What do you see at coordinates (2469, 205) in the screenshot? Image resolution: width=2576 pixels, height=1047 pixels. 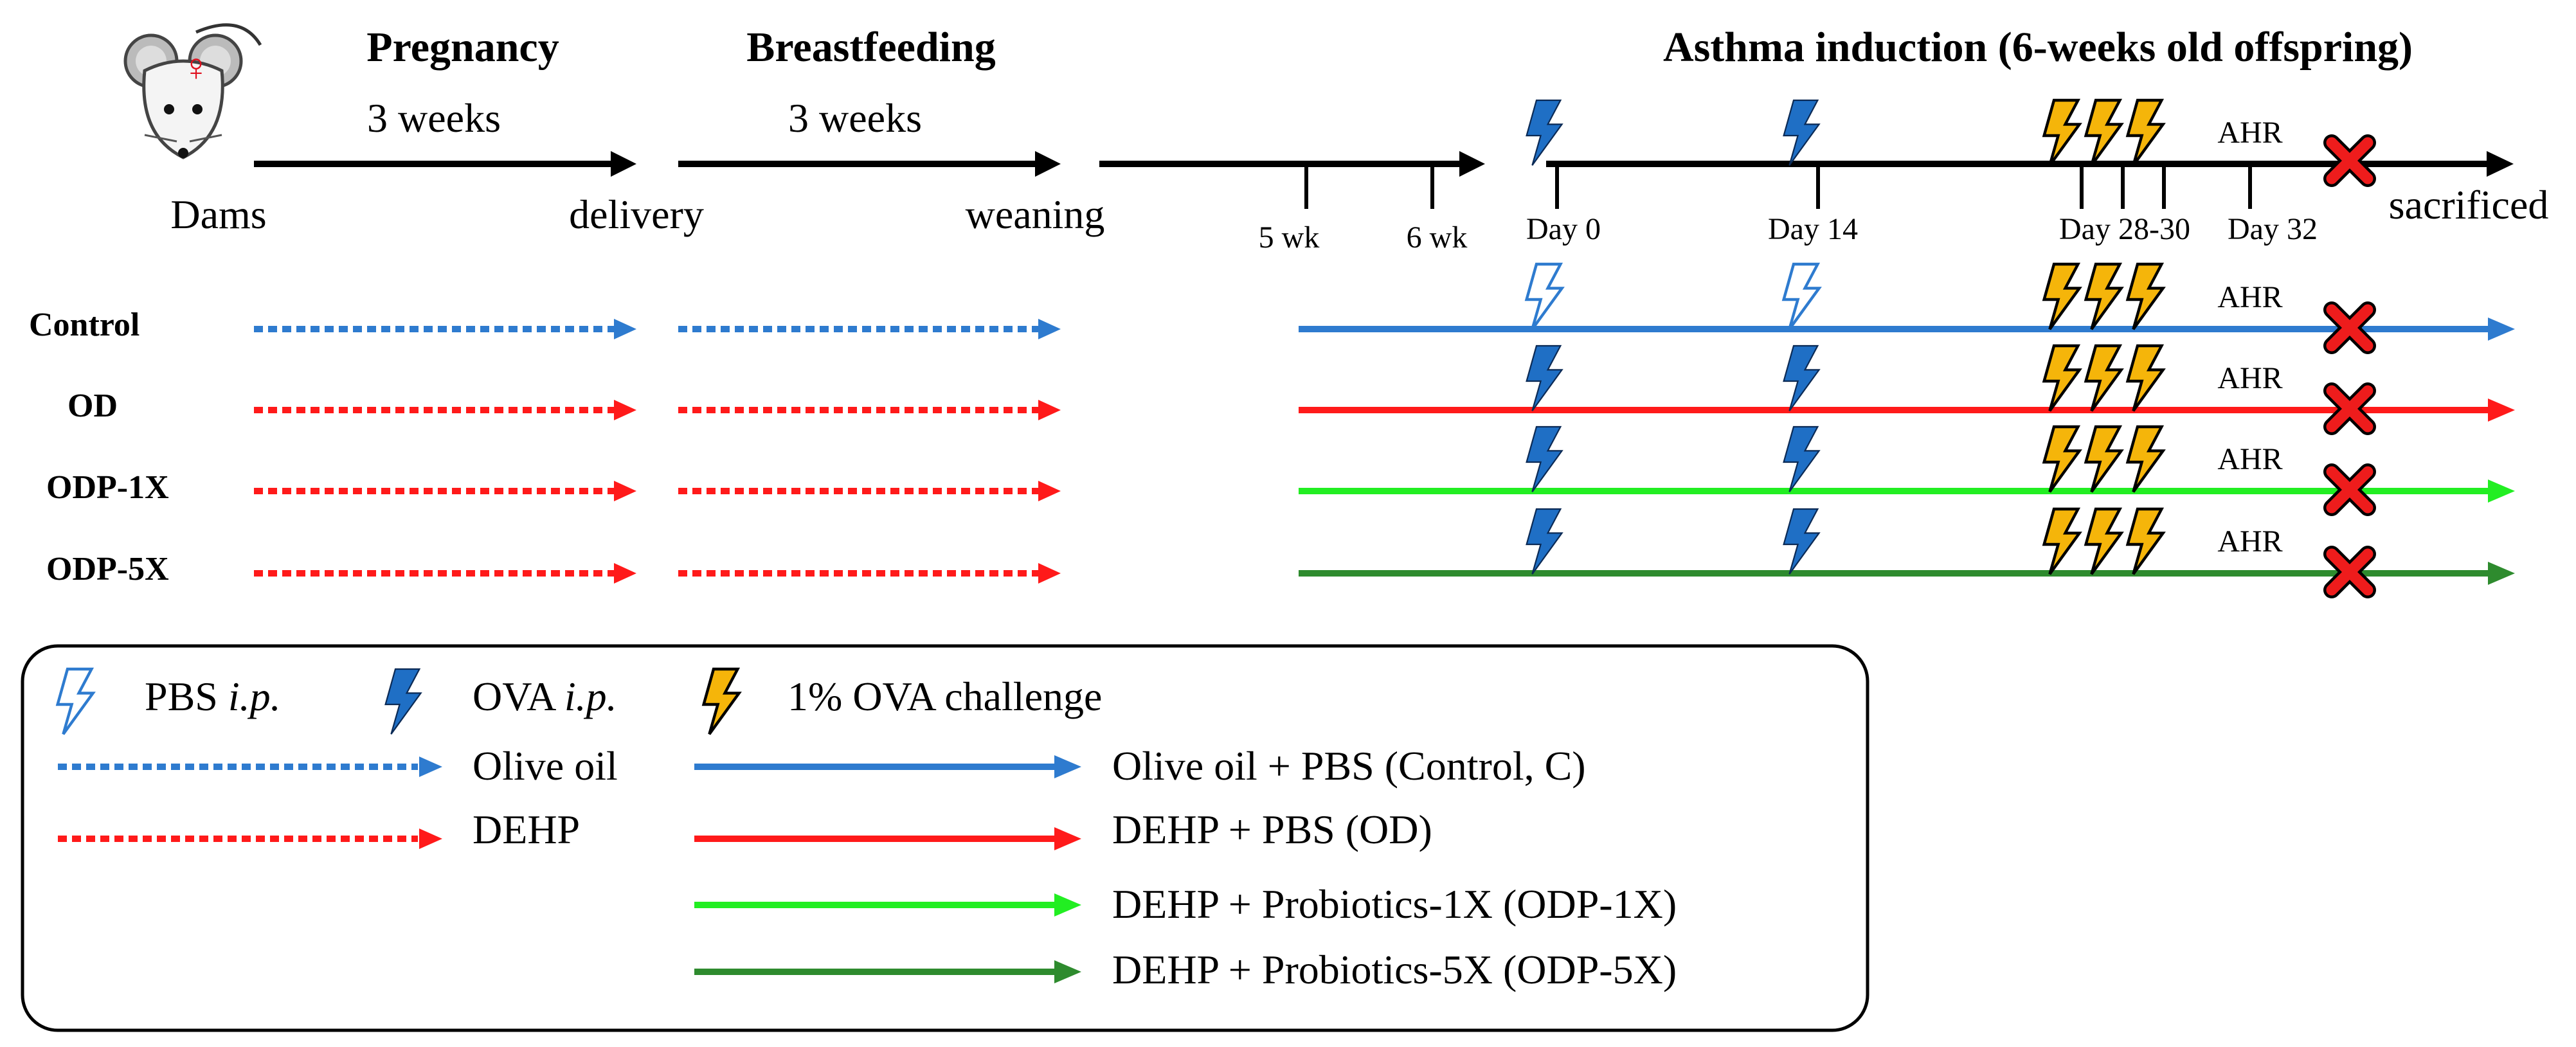 I see `sacrificed-label: sacrificed` at bounding box center [2469, 205].